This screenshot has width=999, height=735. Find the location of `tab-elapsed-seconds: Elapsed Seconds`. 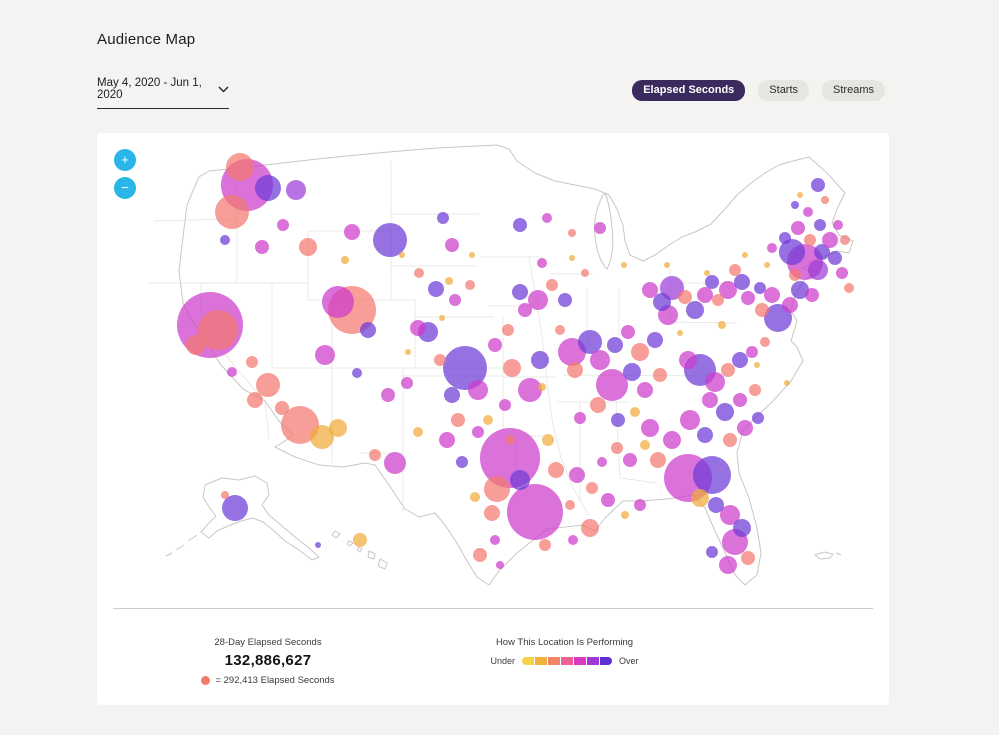

tab-elapsed-seconds: Elapsed Seconds is located at coordinates (689, 91).